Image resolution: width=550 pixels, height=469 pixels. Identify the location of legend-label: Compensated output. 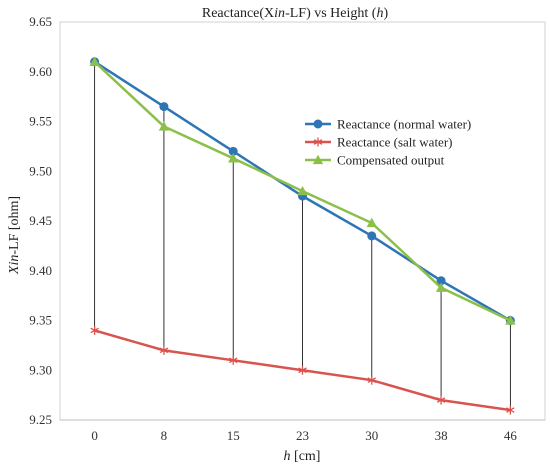
(391, 160).